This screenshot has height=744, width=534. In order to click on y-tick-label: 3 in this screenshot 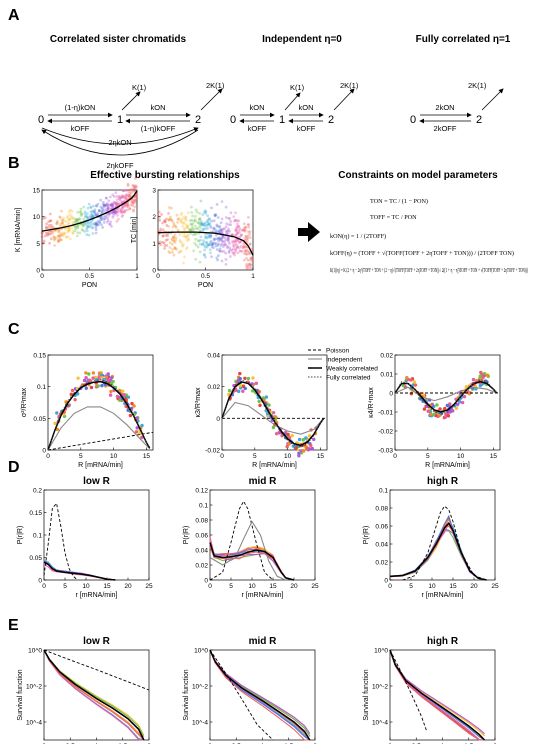, I will do `click(154, 191)`.